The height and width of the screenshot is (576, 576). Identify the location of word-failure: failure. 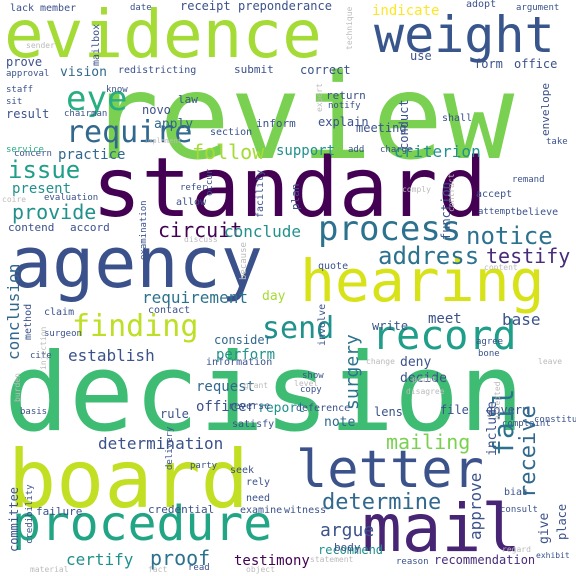
(59, 511).